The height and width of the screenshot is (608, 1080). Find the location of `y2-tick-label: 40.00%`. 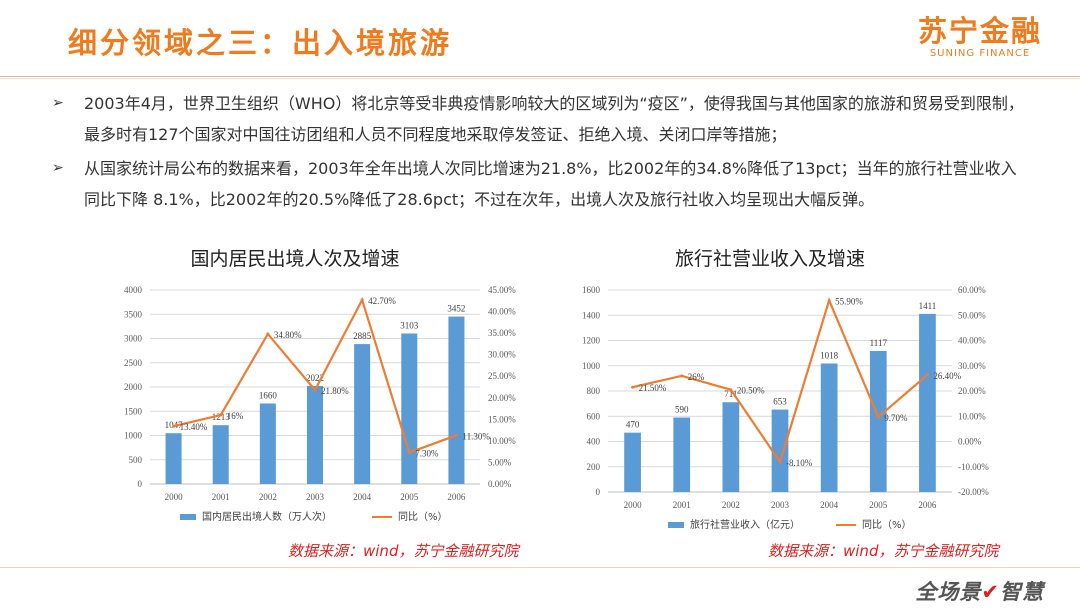

y2-tick-label: 40.00% is located at coordinates (502, 312).